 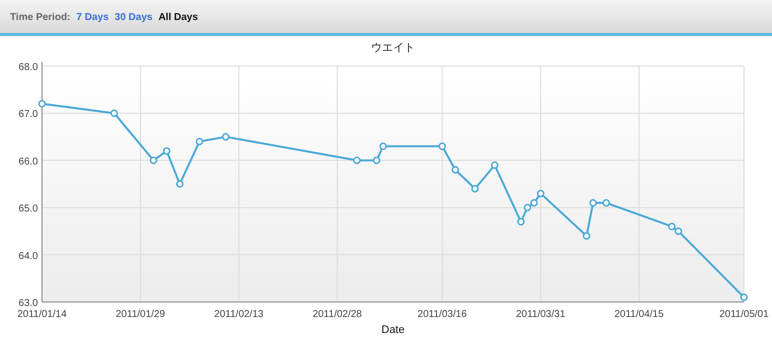 What do you see at coordinates (178, 17) in the screenshot?
I see `text: All Days` at bounding box center [178, 17].